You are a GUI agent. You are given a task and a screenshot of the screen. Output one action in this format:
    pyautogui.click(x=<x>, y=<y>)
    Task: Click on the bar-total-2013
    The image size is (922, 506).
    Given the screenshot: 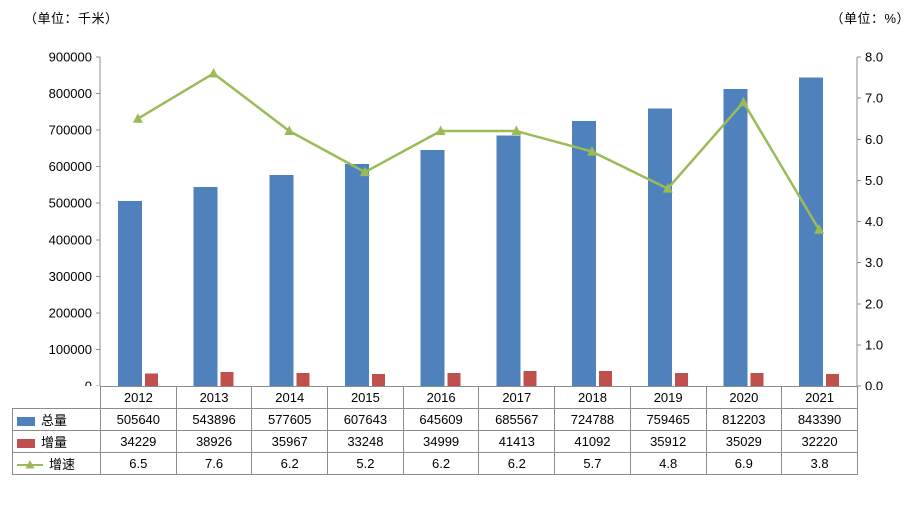 What is the action you would take?
    pyautogui.click(x=205, y=286)
    